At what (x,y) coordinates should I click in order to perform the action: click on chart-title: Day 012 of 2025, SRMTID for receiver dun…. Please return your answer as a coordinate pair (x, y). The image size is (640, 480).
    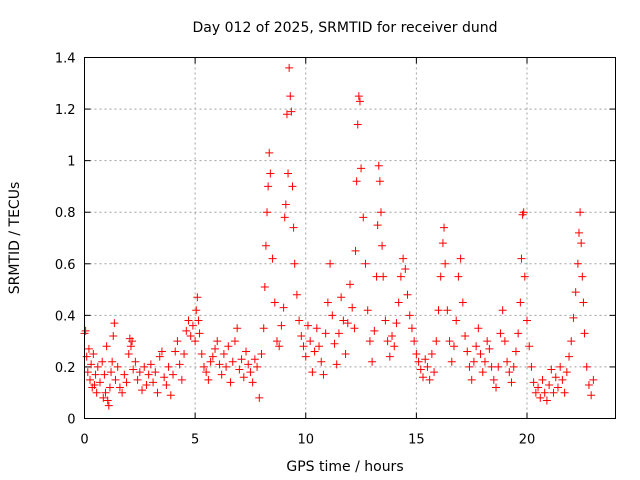
    Looking at the image, I should click on (345, 28).